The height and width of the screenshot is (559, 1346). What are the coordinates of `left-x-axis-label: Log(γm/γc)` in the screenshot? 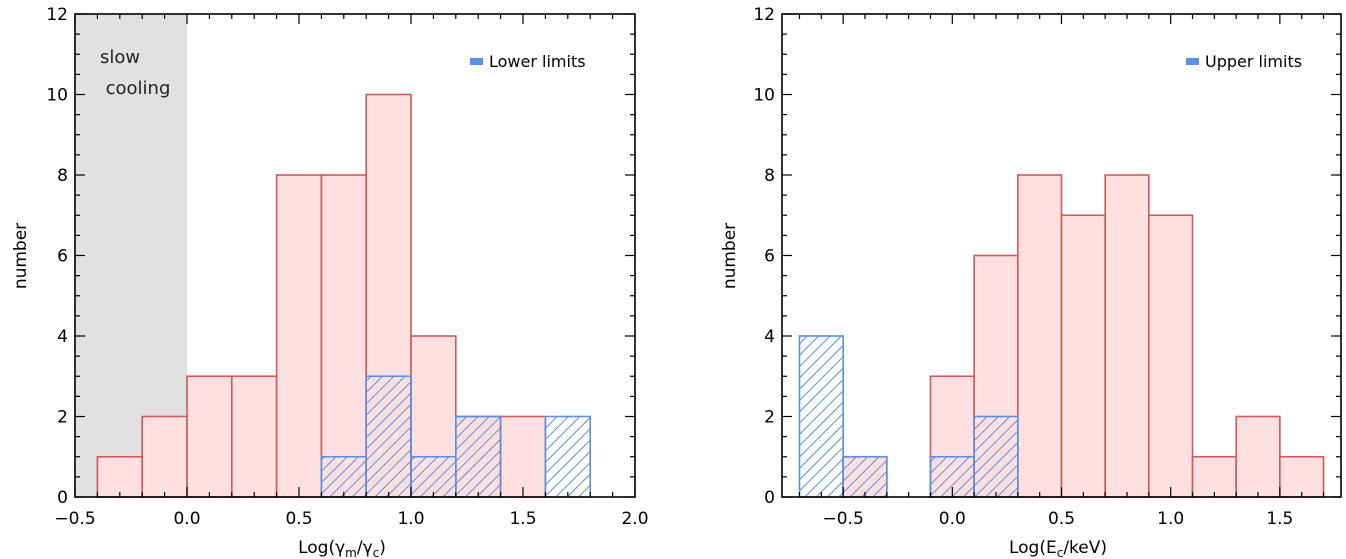 It's located at (342, 548).